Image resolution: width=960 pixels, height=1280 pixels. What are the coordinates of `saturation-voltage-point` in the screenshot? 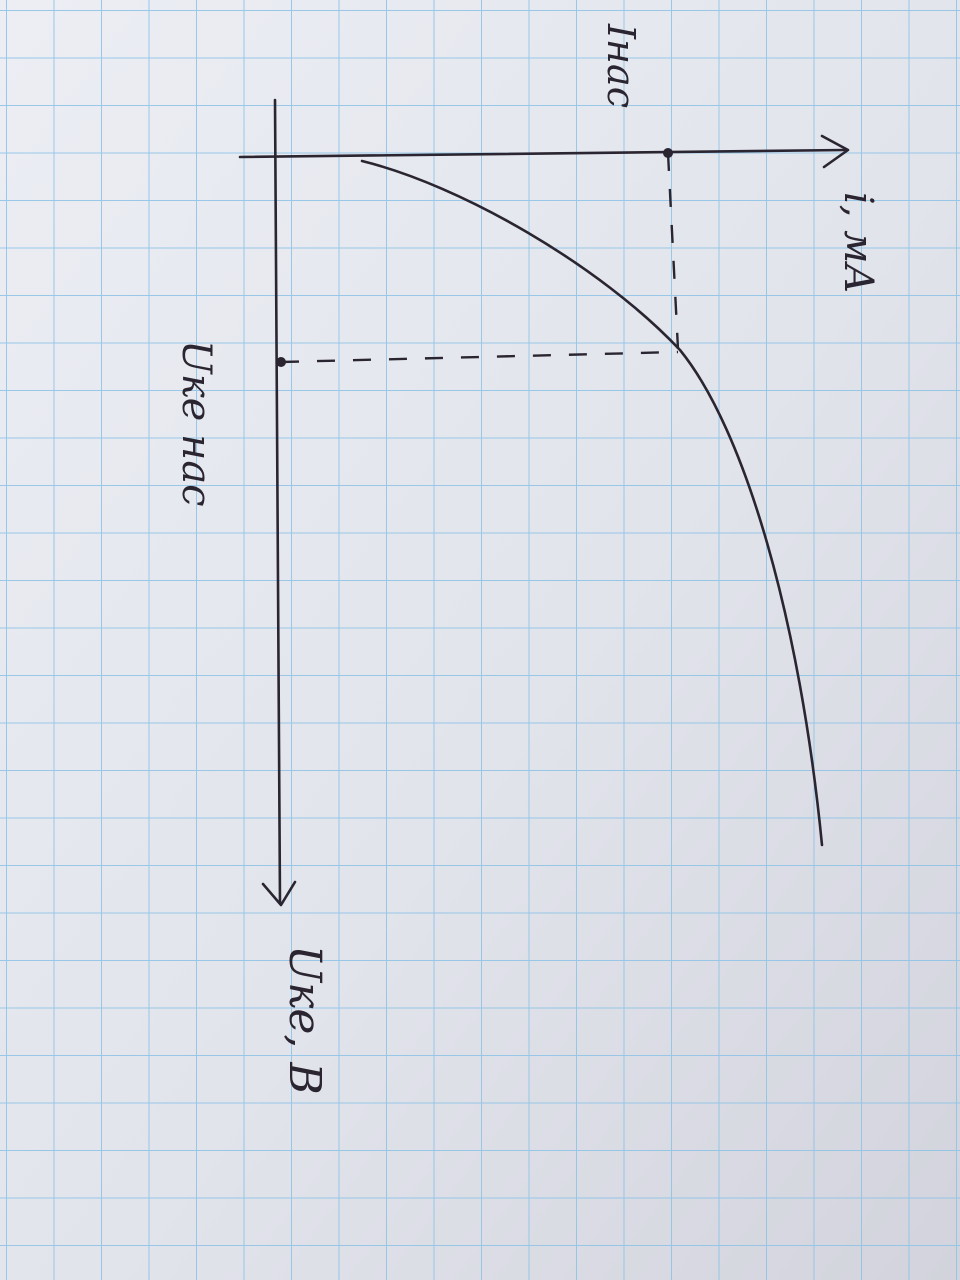 It's located at (281, 362).